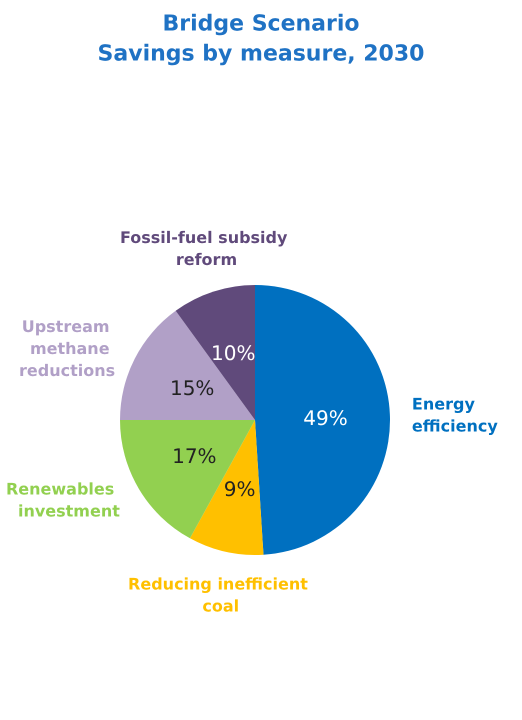 Image resolution: width=522 pixels, height=720 pixels. I want to click on slice-label: Reducing inefficient coal, so click(221, 595).